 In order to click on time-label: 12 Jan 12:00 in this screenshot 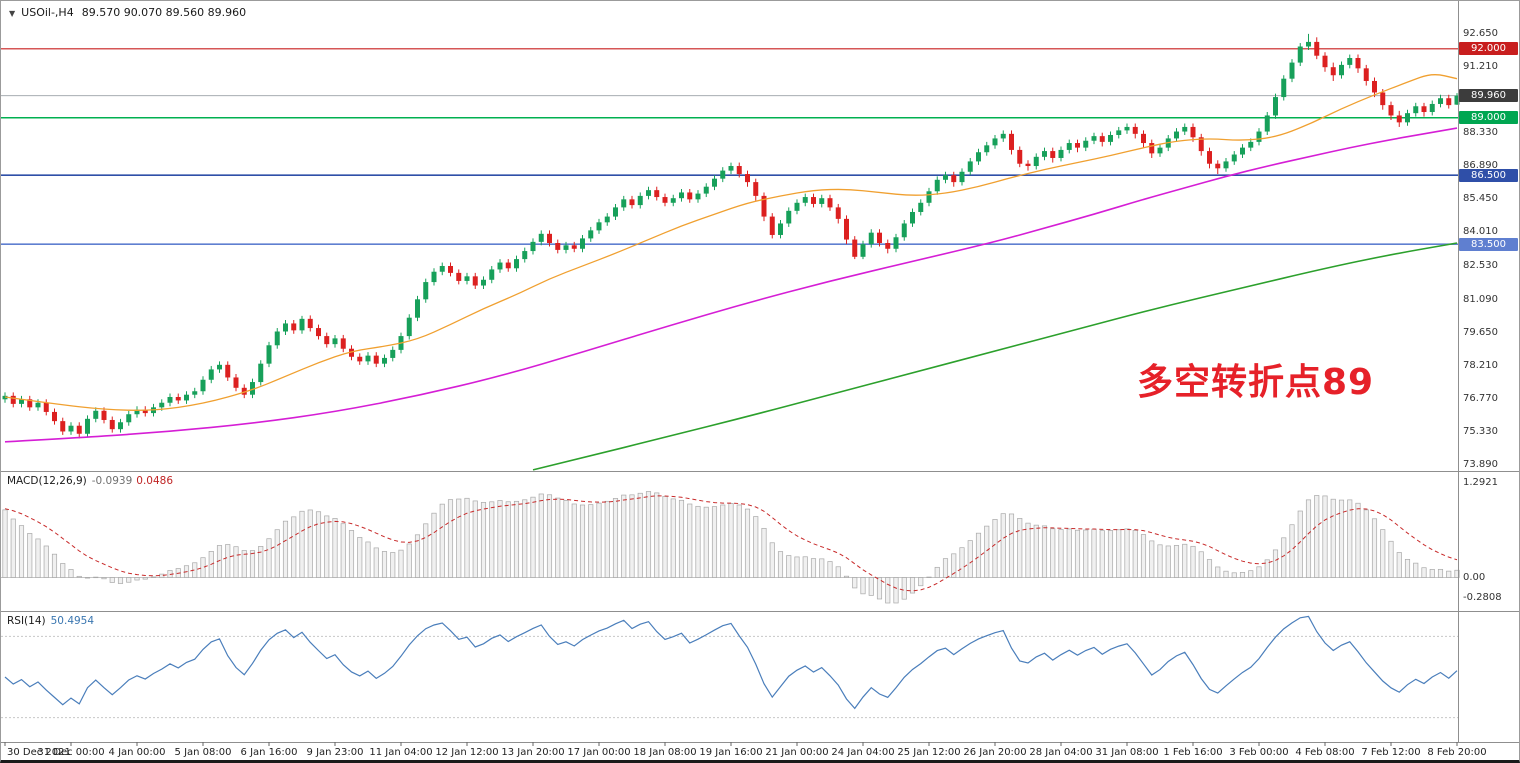, I will do `click(467, 752)`.